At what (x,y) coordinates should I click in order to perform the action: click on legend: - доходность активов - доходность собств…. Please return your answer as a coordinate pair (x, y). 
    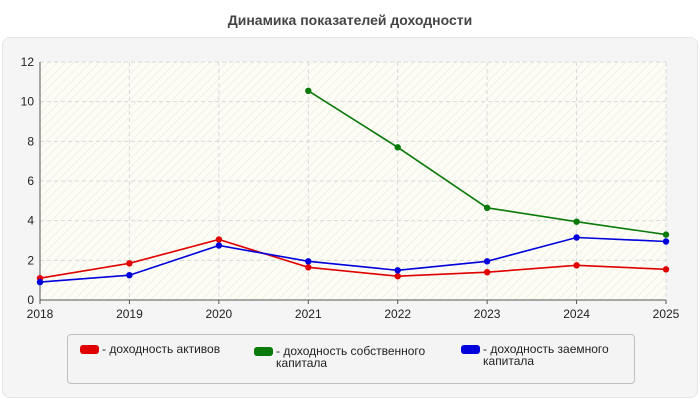
    Looking at the image, I should click on (351, 359).